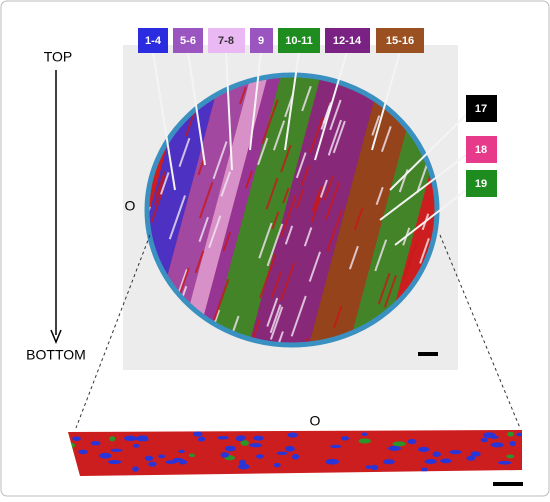  Describe the element at coordinates (58, 57) in the screenshot. I see `top-label: TOP` at that location.